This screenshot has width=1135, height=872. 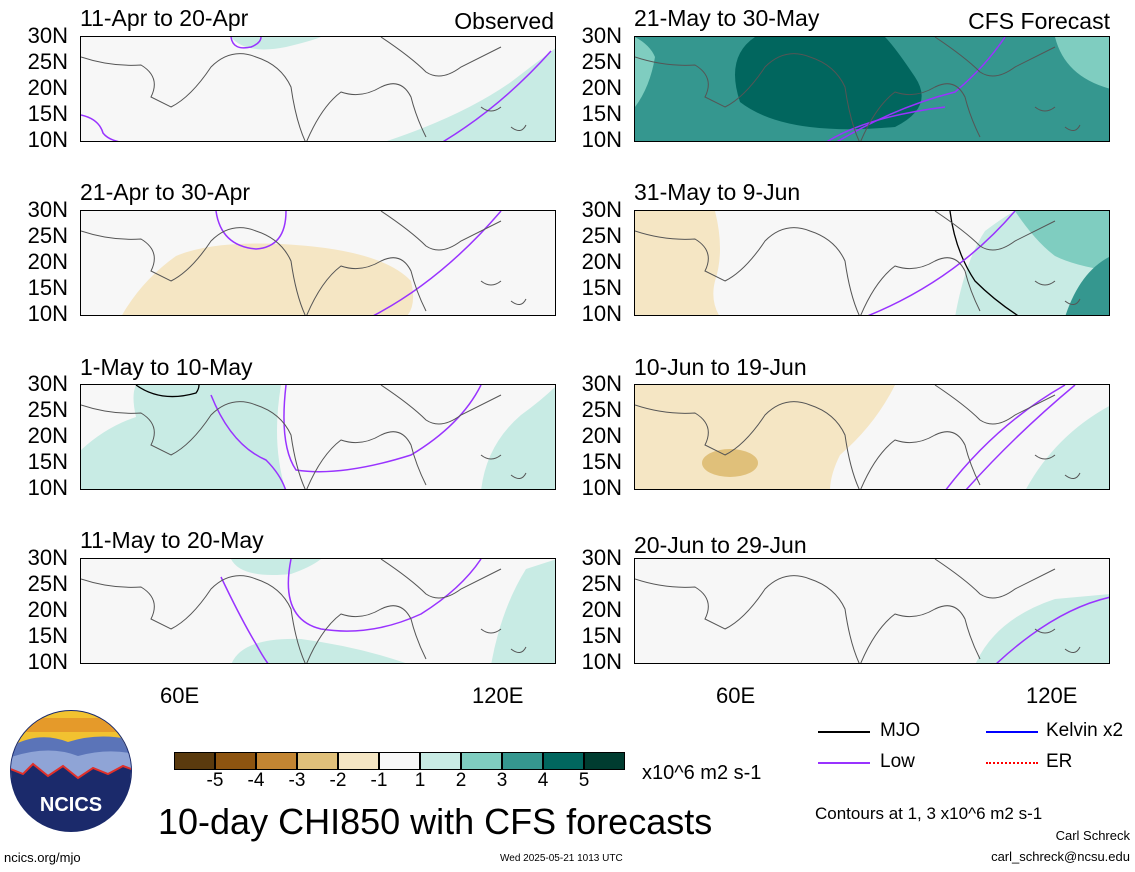 What do you see at coordinates (702, 773) in the screenshot?
I see `colorbar-units: x10^6 m2 s-1` at bounding box center [702, 773].